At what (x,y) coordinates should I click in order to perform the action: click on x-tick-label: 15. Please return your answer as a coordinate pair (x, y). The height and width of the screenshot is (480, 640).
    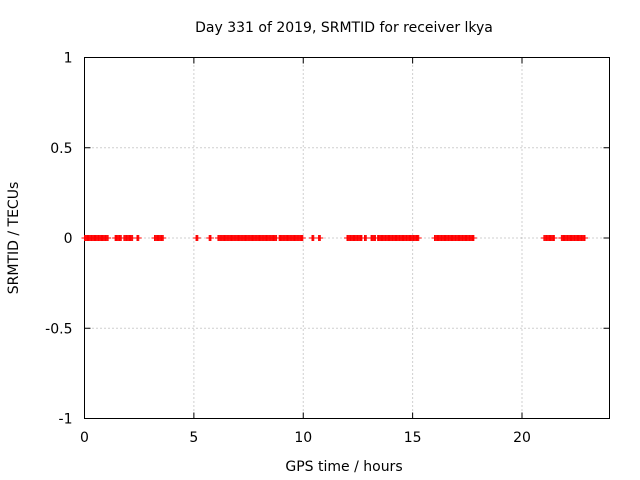
    Looking at the image, I should click on (413, 438).